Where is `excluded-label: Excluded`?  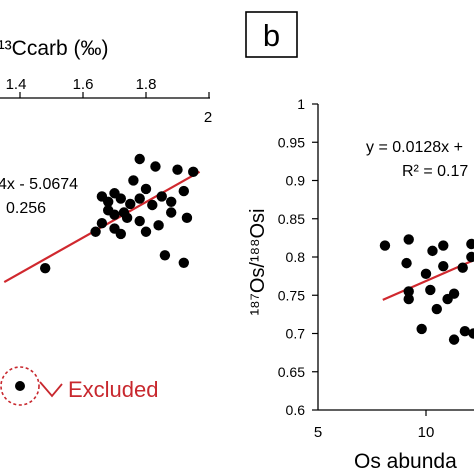 excluded-label: Excluded is located at coordinates (113, 389).